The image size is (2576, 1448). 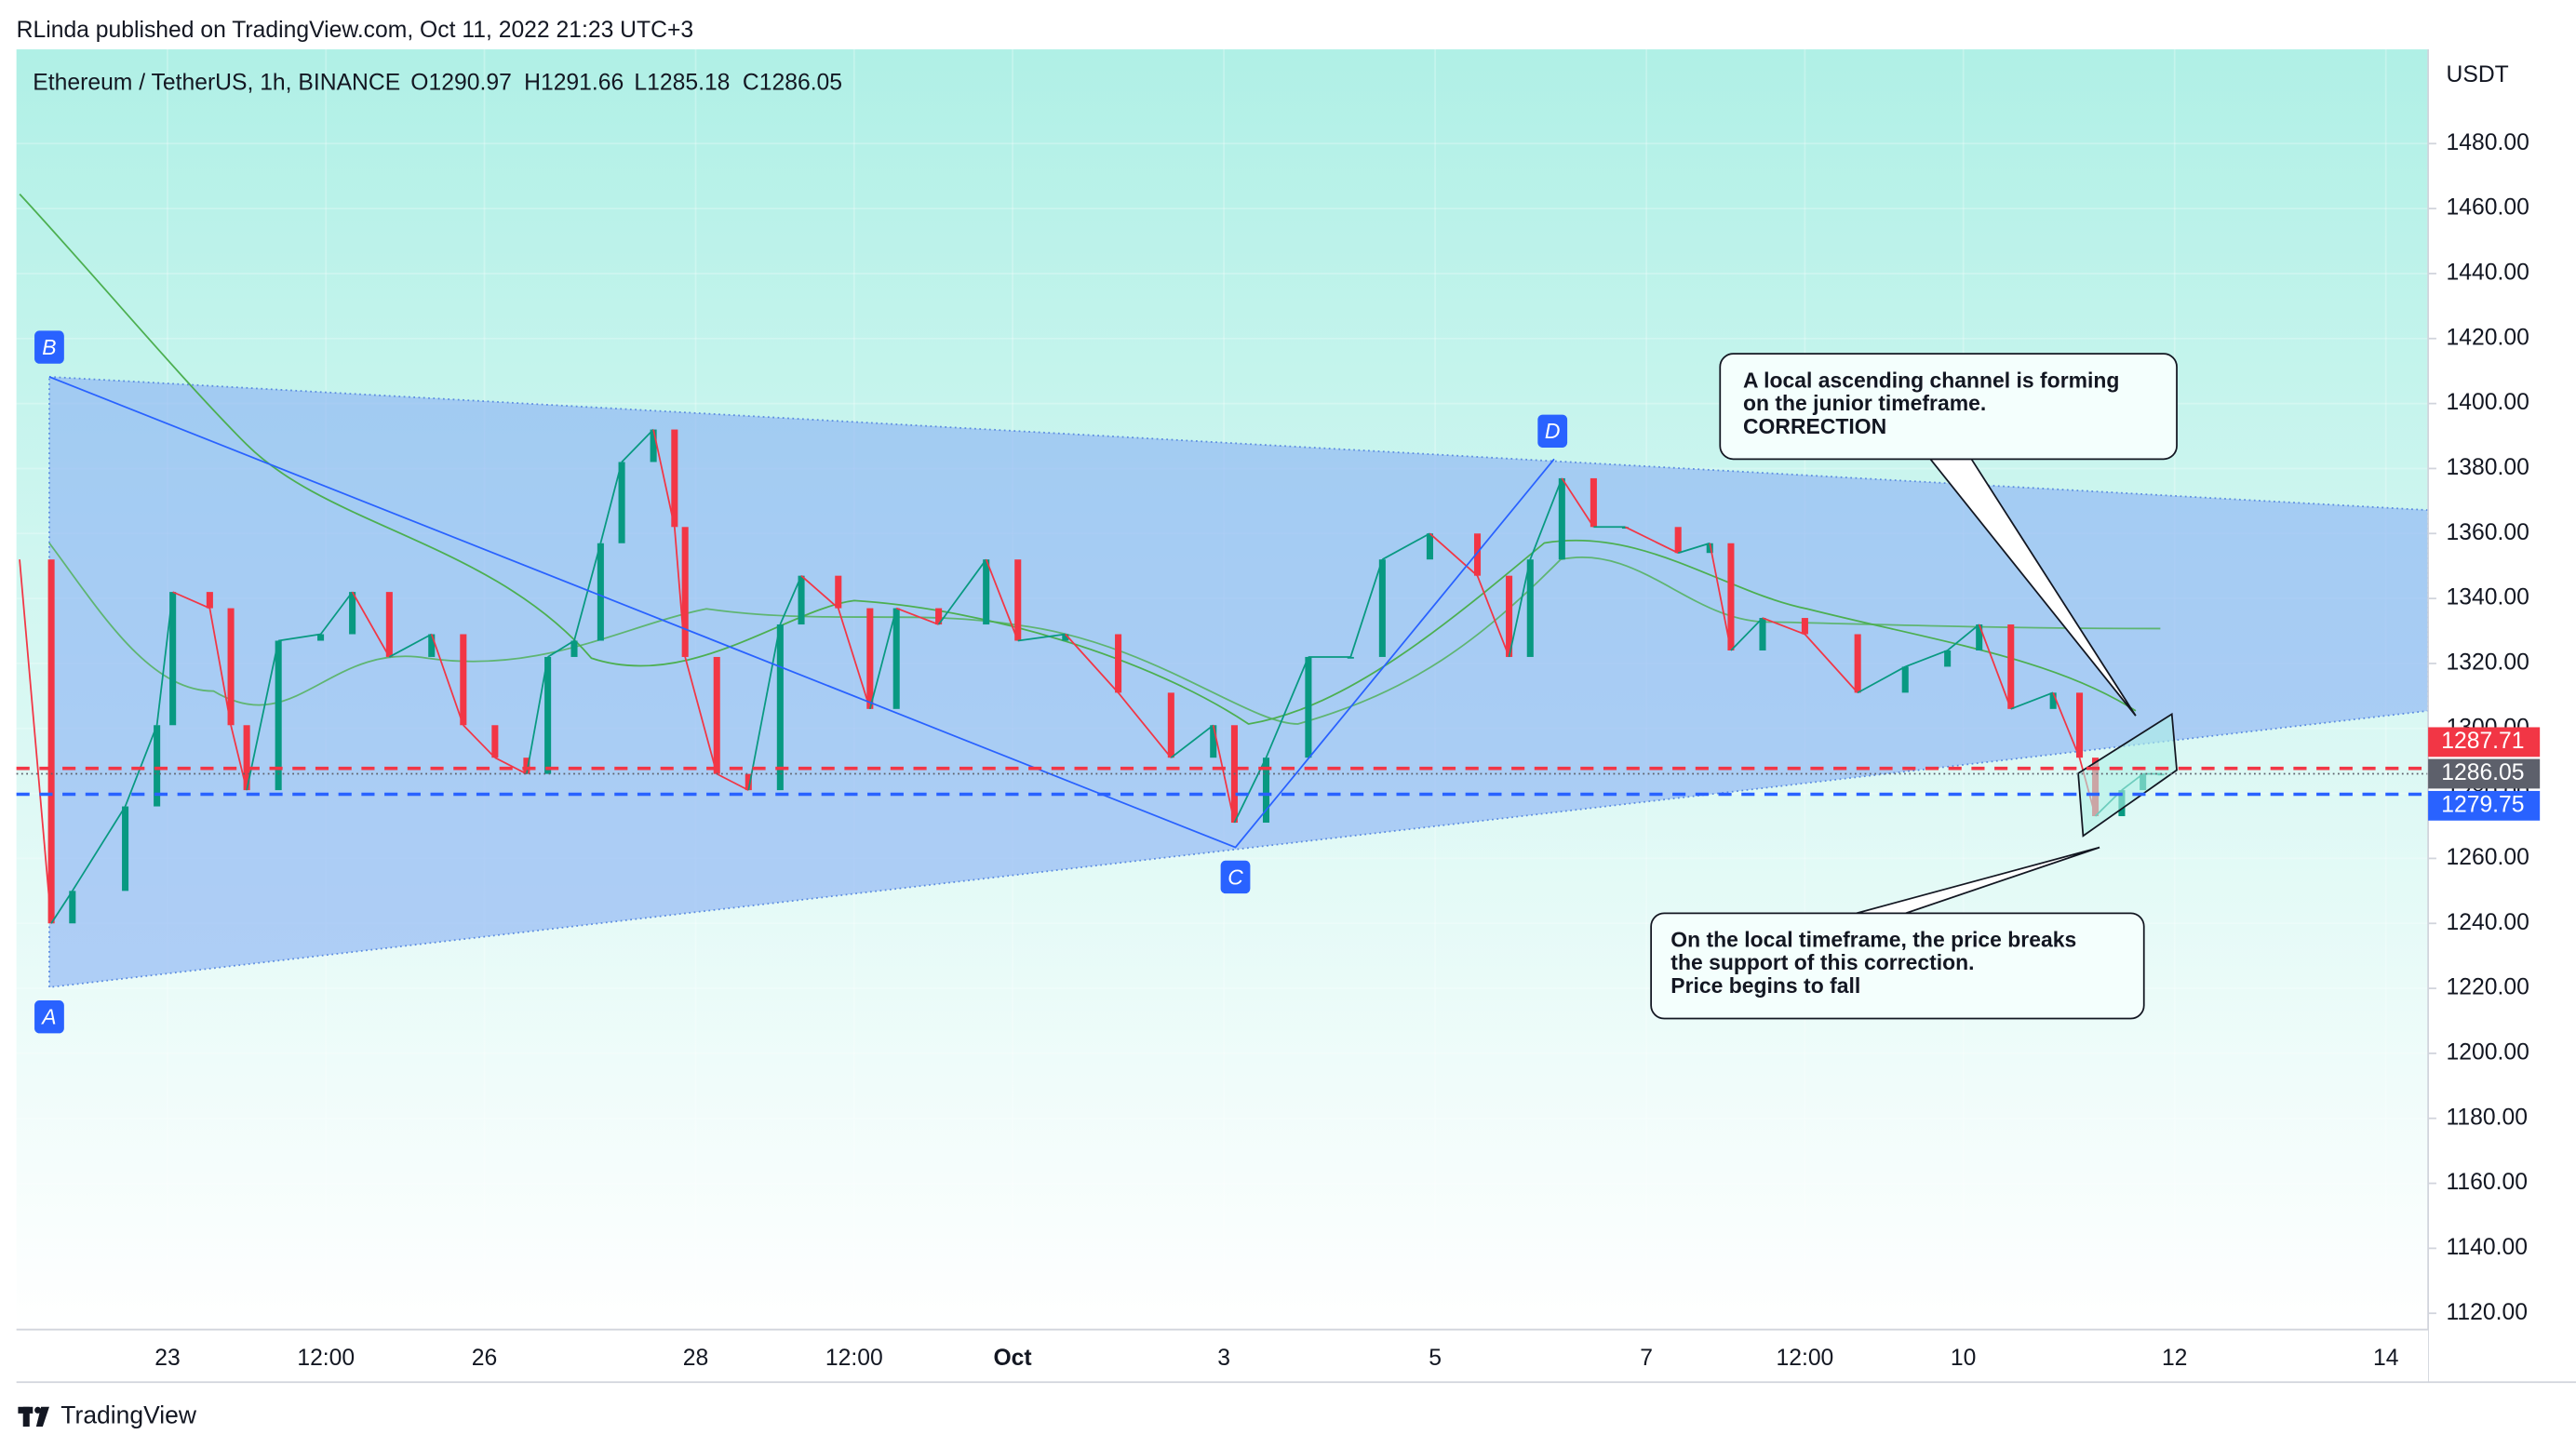 I want to click on ohlc-open: O1290.97, so click(x=461, y=83).